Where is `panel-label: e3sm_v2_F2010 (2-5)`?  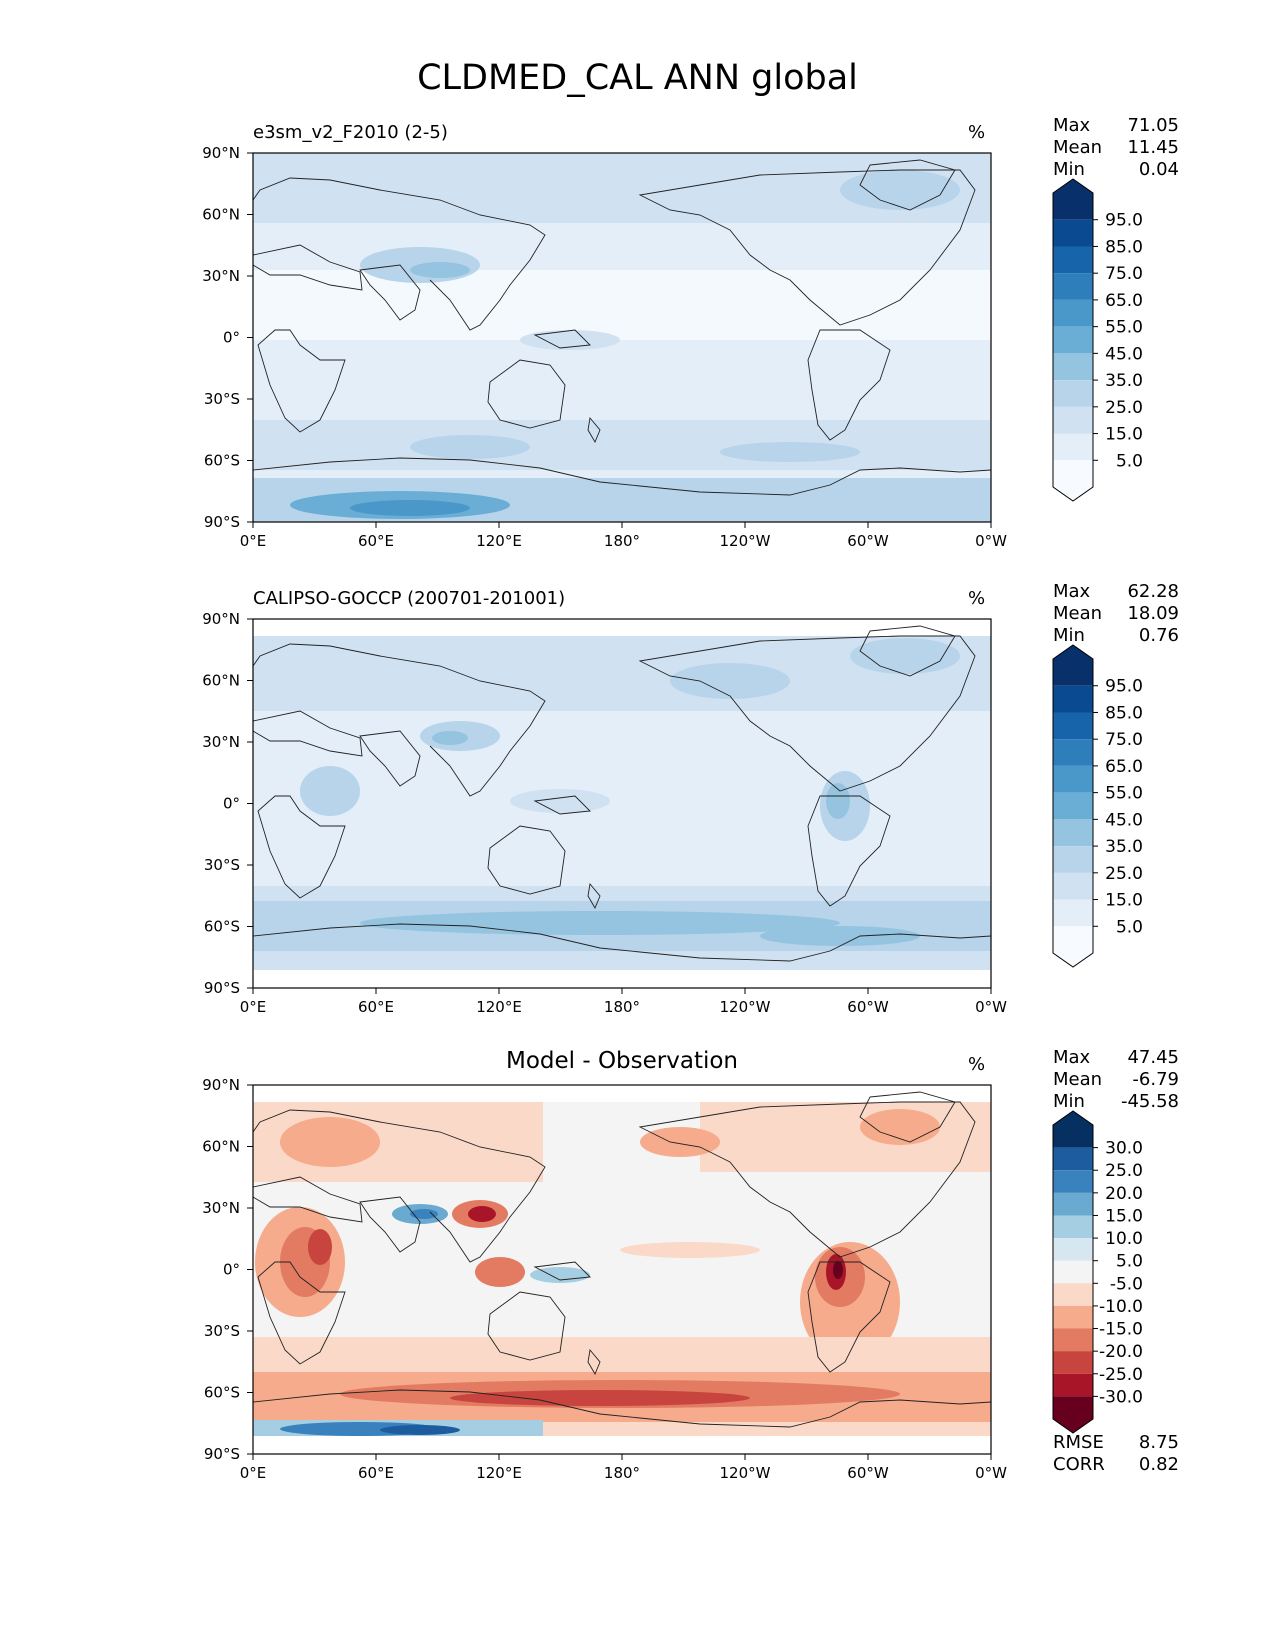
panel-label: e3sm_v2_F2010 (2-5) is located at coordinates (350, 132).